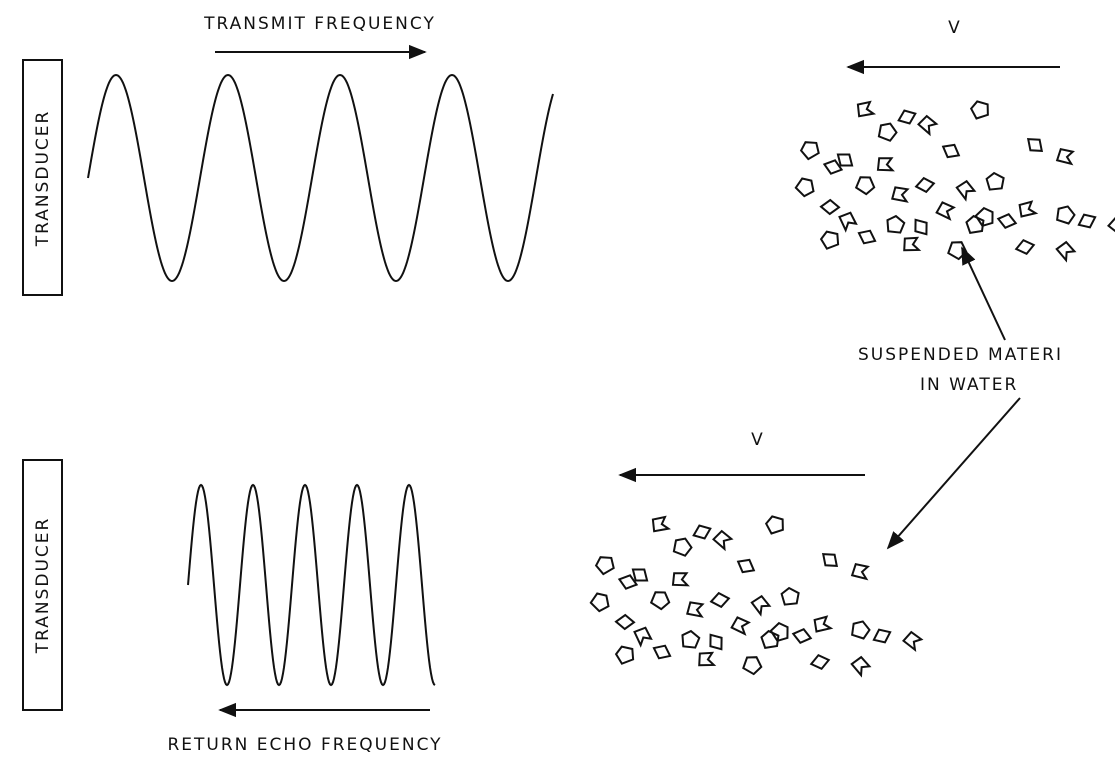 The height and width of the screenshot is (759, 1115). What do you see at coordinates (304, 745) in the screenshot?
I see `echo-label: RETURN ECHO FREQUENCY` at bounding box center [304, 745].